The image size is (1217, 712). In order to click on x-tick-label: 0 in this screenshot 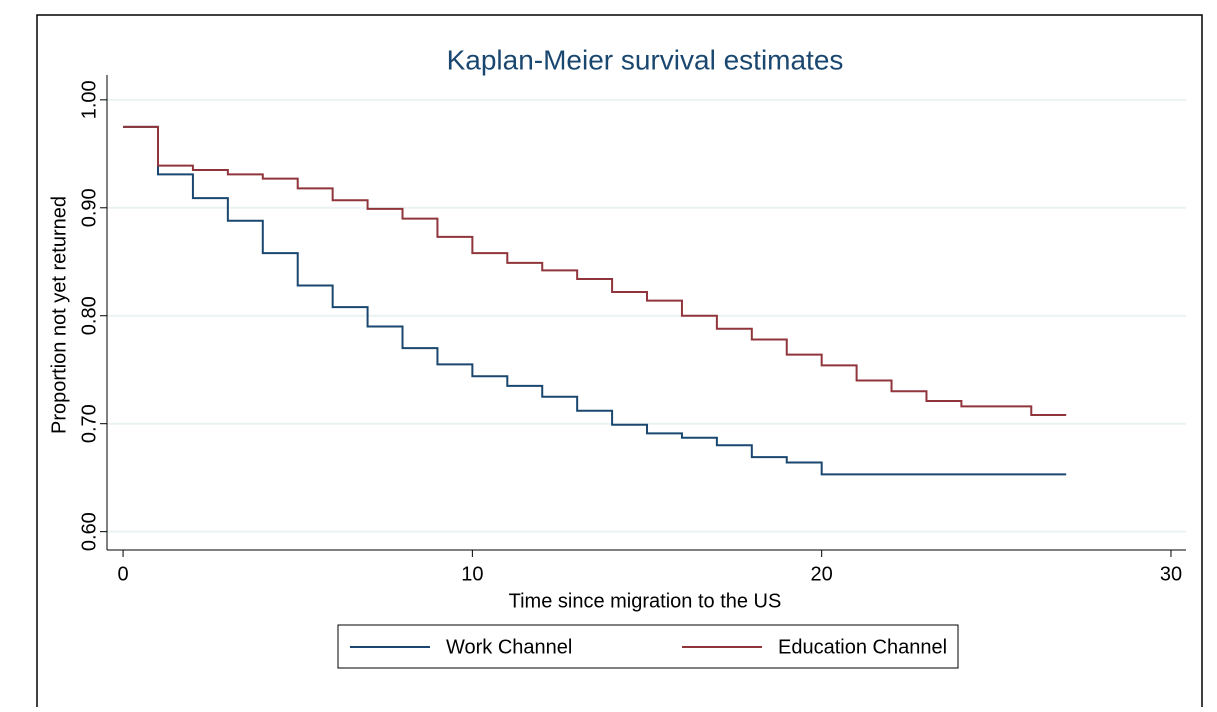, I will do `click(123, 574)`.